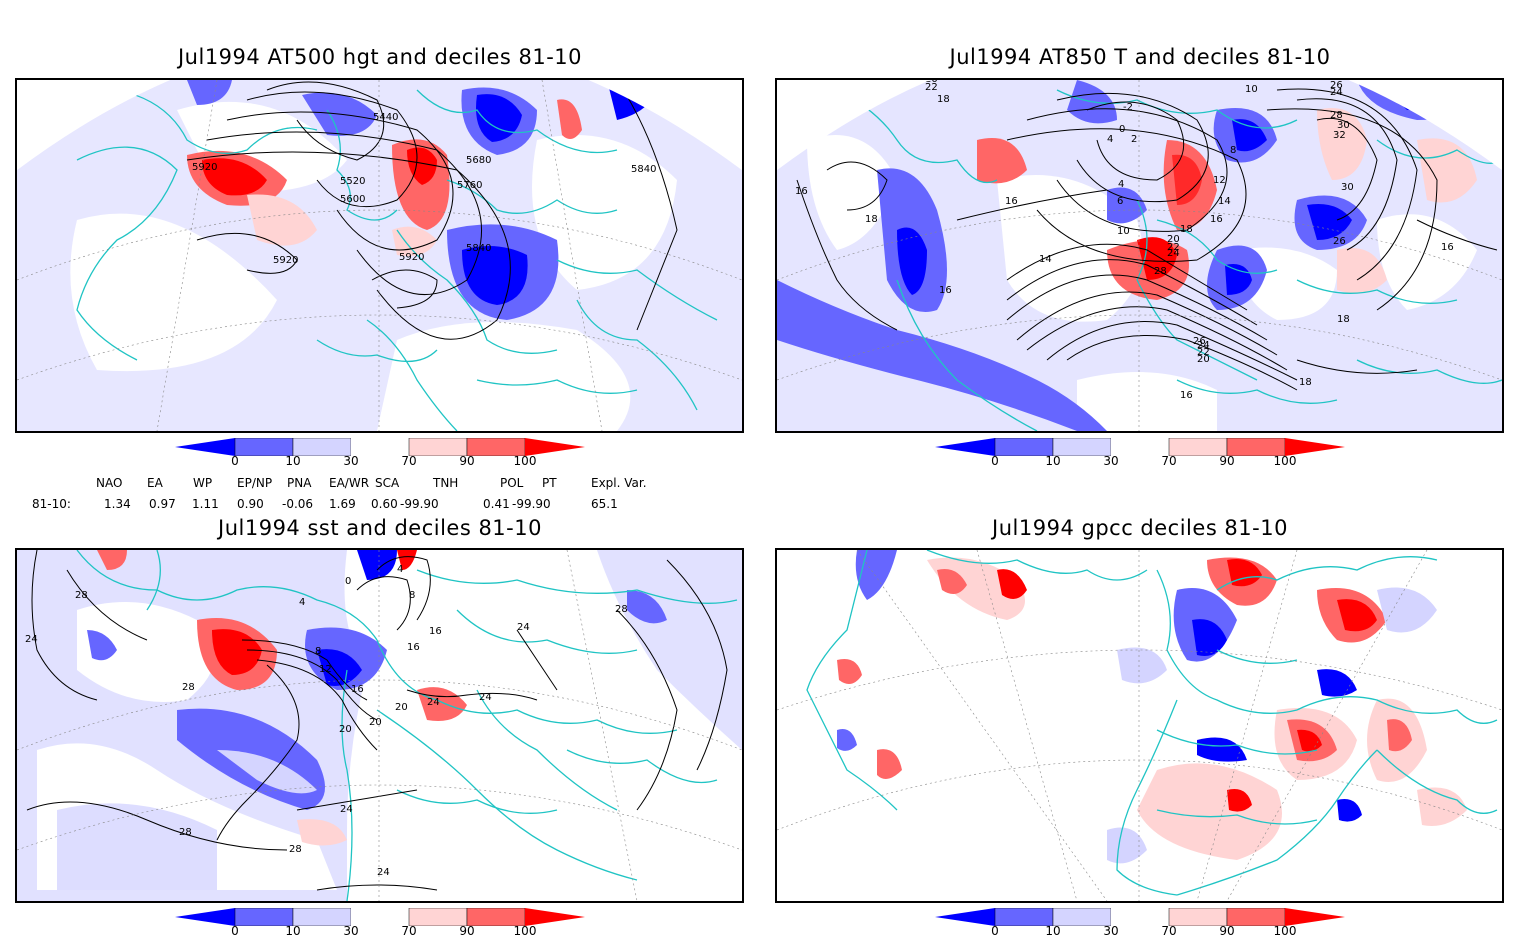 The height and width of the screenshot is (948, 1520). What do you see at coordinates (380, 57) in the screenshot?
I see `panel-title-at500: Jul1994 AT500 hgt and deciles 81-10` at bounding box center [380, 57].